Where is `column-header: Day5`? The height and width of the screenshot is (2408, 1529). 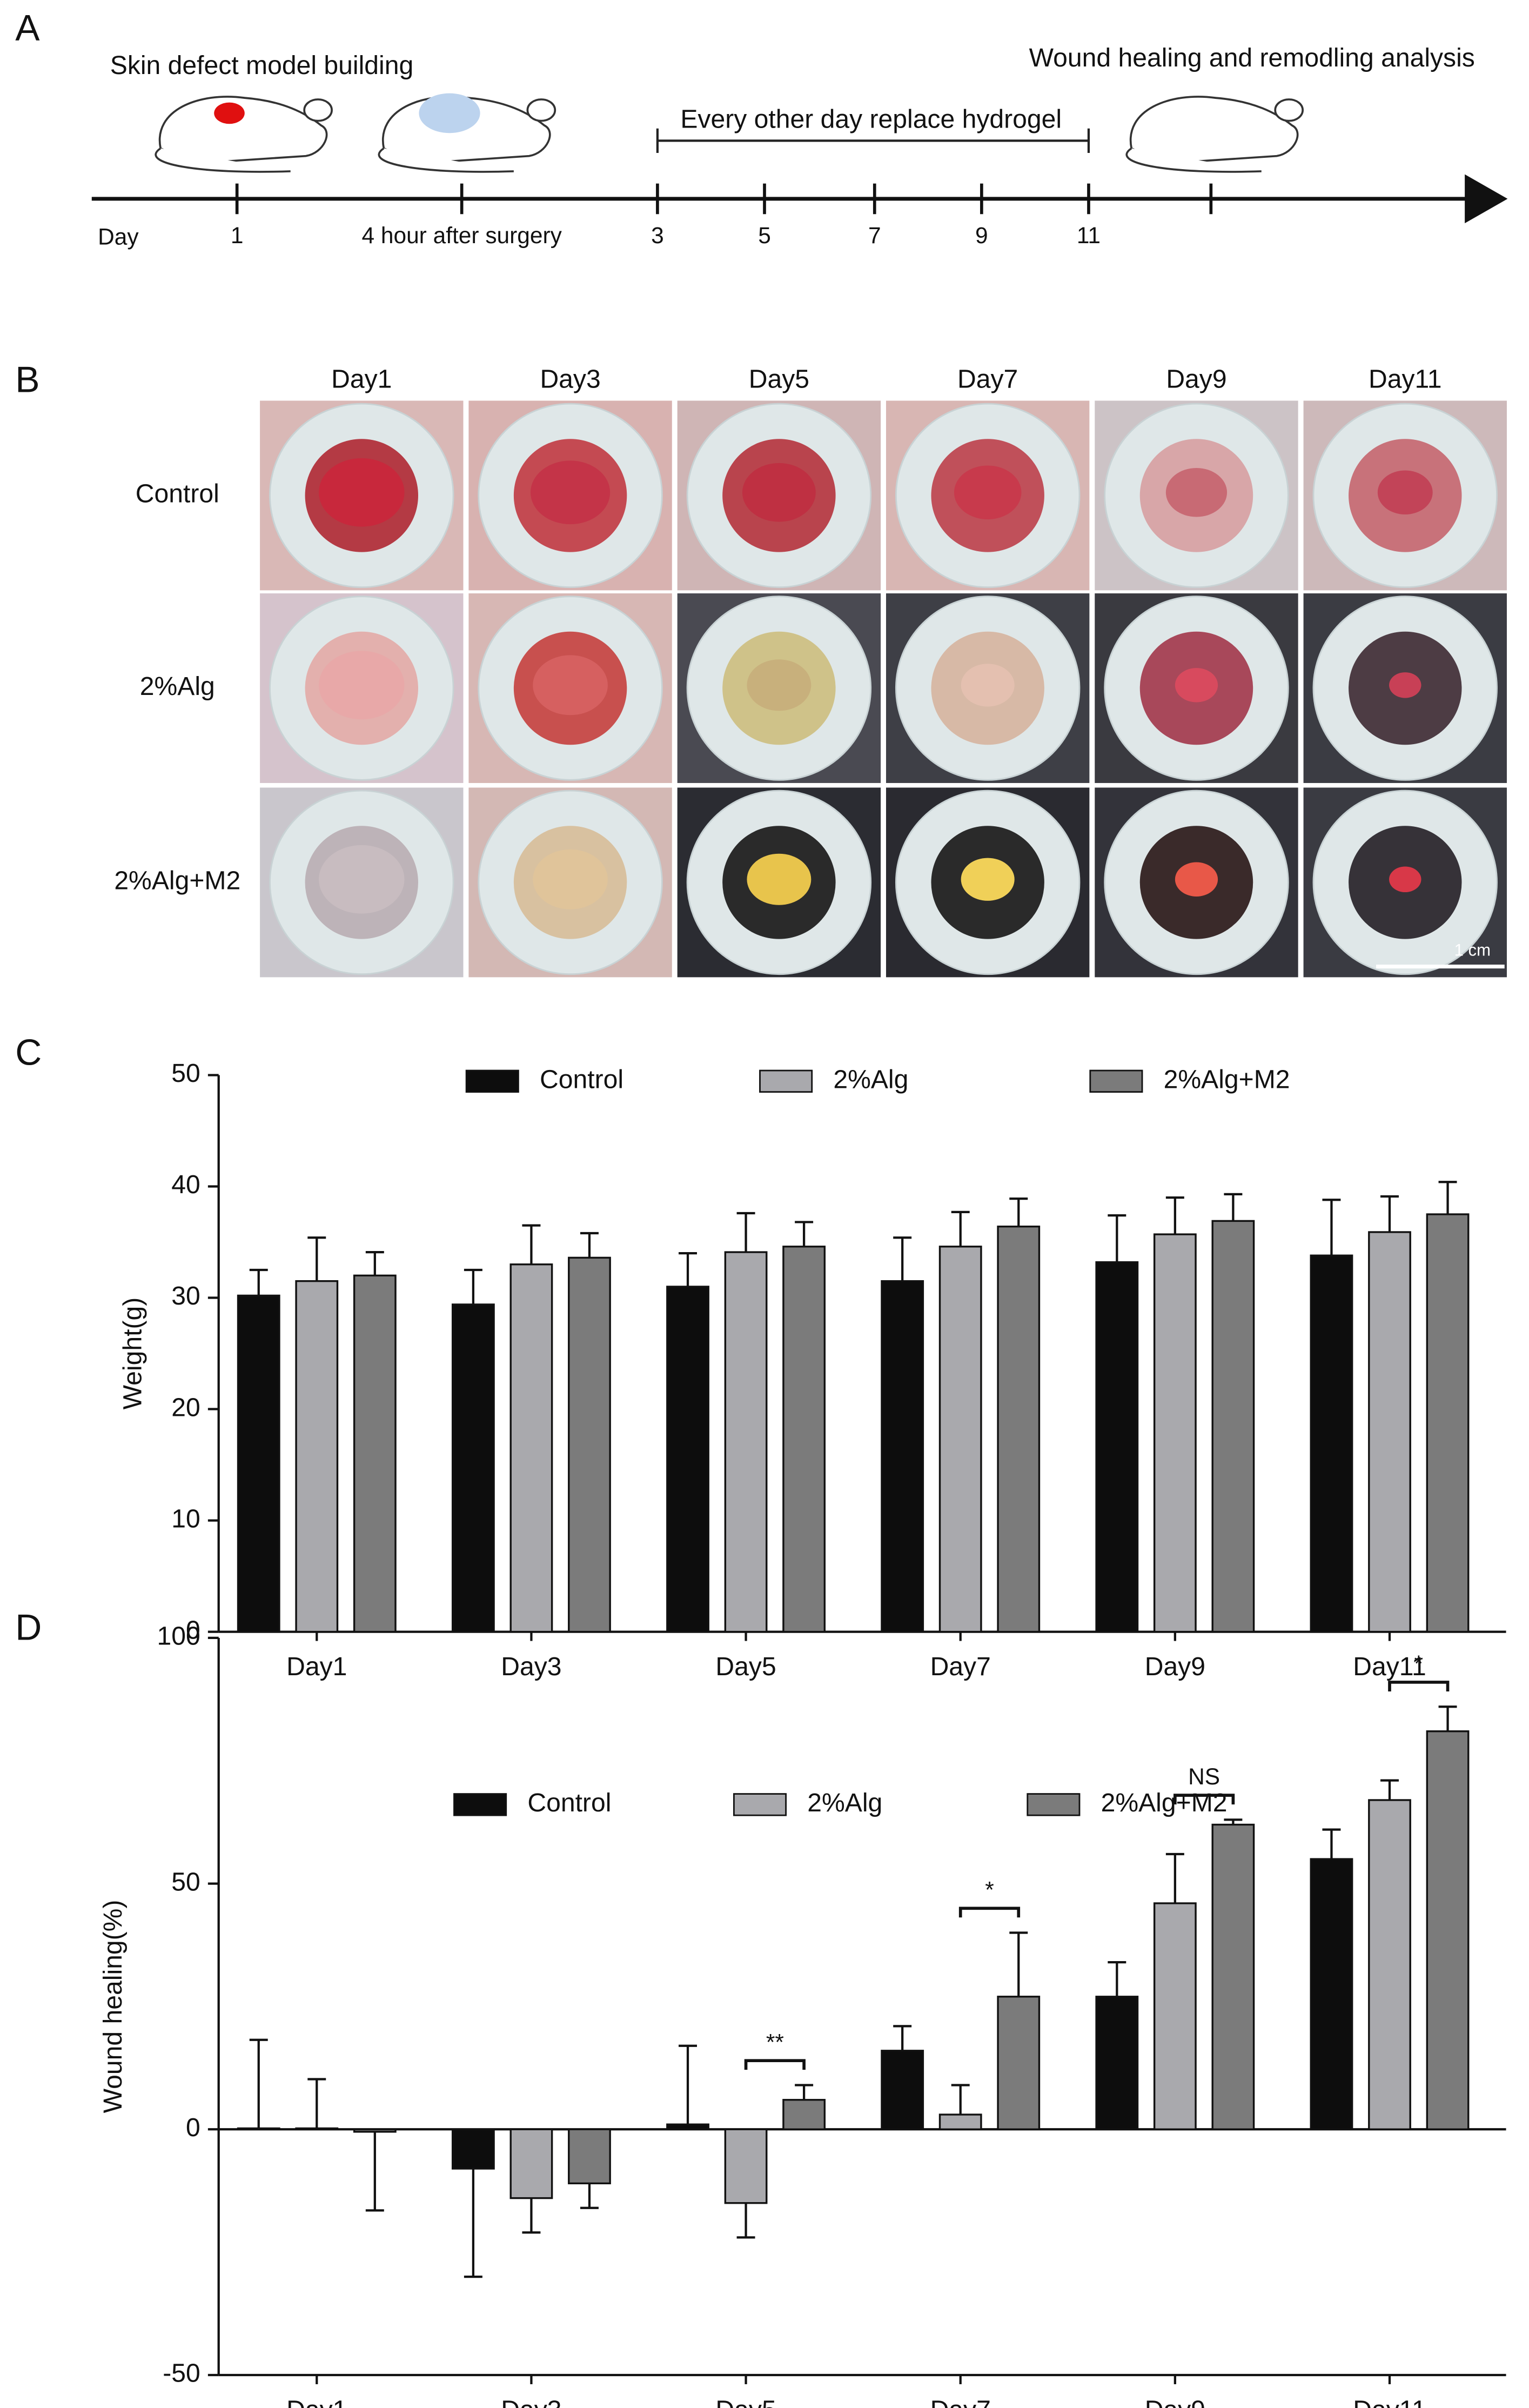 column-header: Day5 is located at coordinates (779, 378).